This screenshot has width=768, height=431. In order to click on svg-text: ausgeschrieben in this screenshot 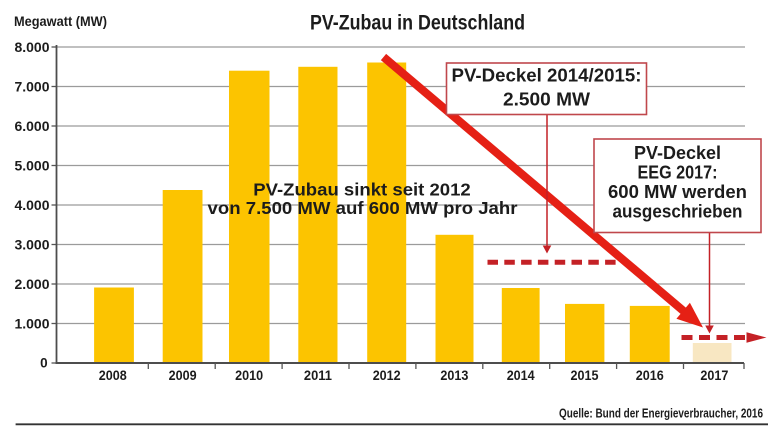, I will do `click(678, 211)`.